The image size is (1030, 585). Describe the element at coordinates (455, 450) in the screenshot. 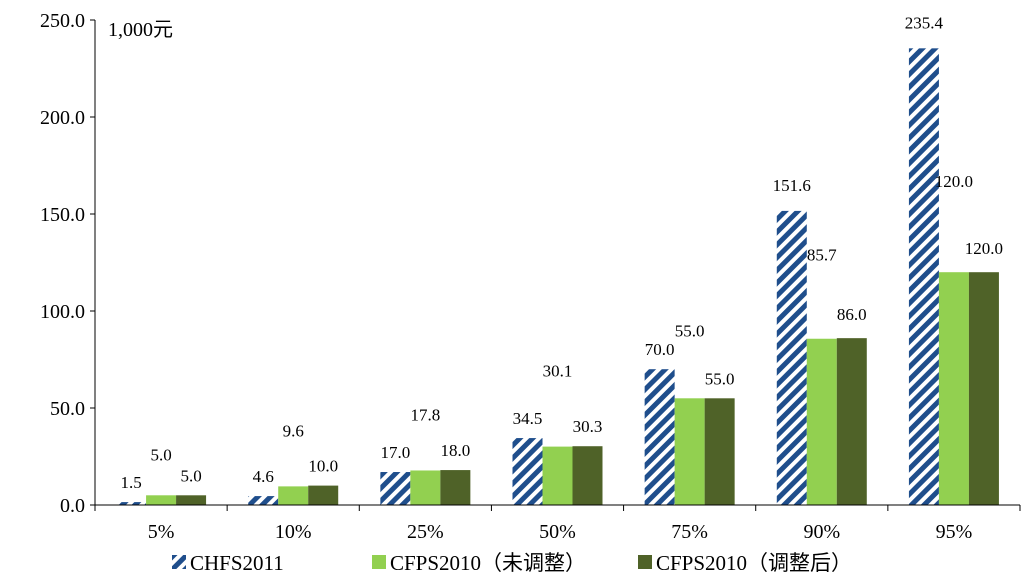

I see `data-label: 18.0` at that location.